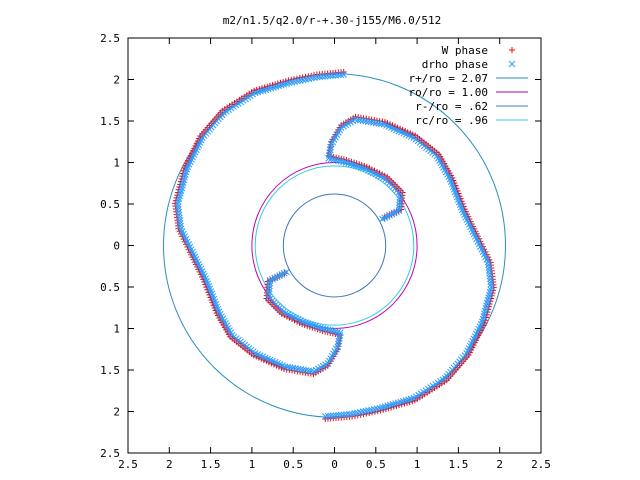  I want to click on y-tick-label-2: 1.5, so click(110, 370).